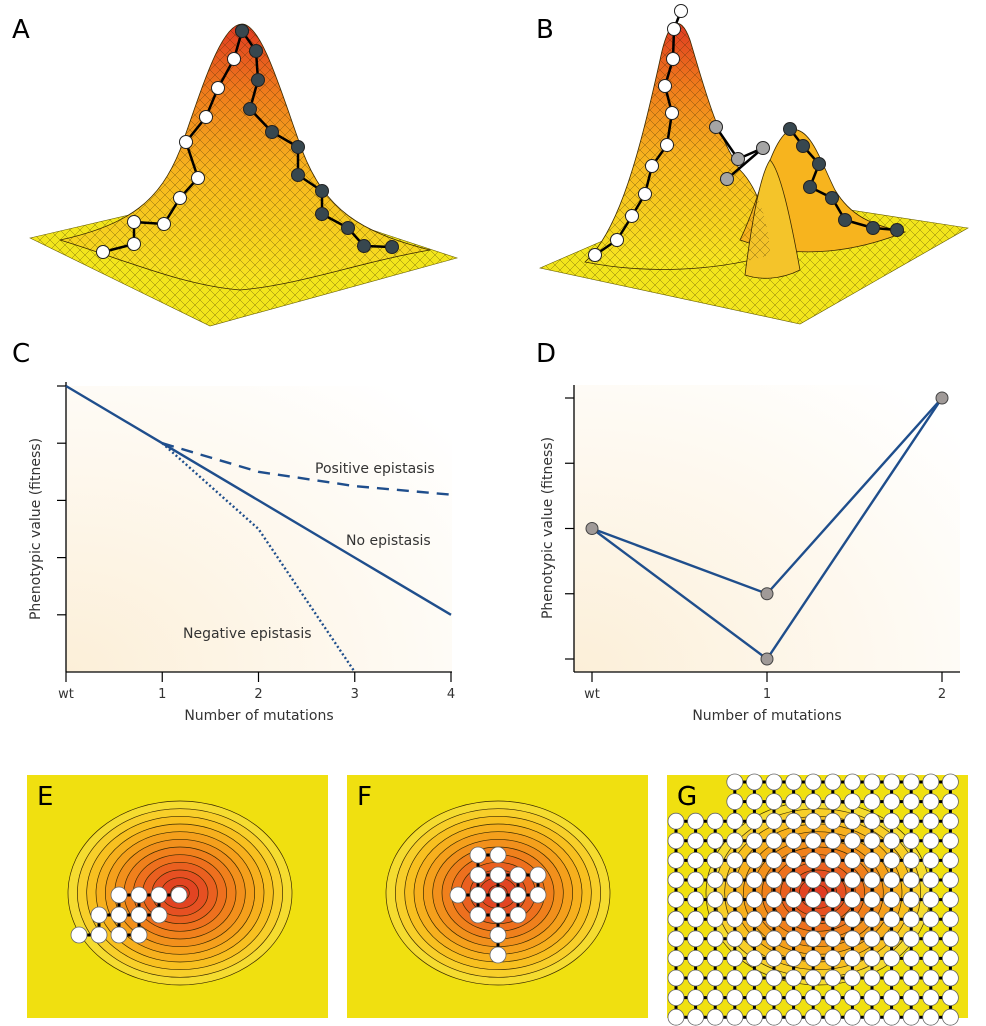  What do you see at coordinates (21, 30) in the screenshot?
I see `panel-label-a: A` at bounding box center [21, 30].